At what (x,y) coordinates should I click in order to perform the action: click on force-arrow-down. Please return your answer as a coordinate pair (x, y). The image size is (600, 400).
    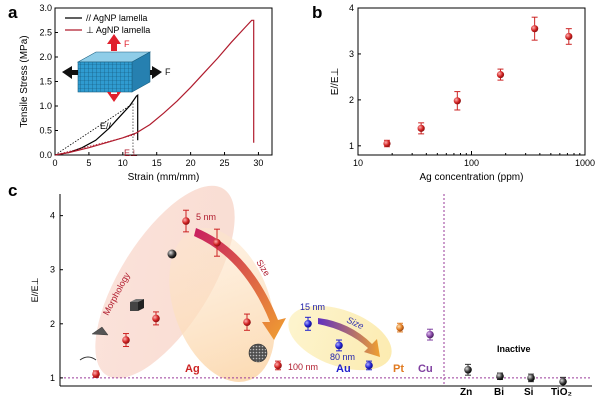
    Looking at the image, I should click on (114, 97).